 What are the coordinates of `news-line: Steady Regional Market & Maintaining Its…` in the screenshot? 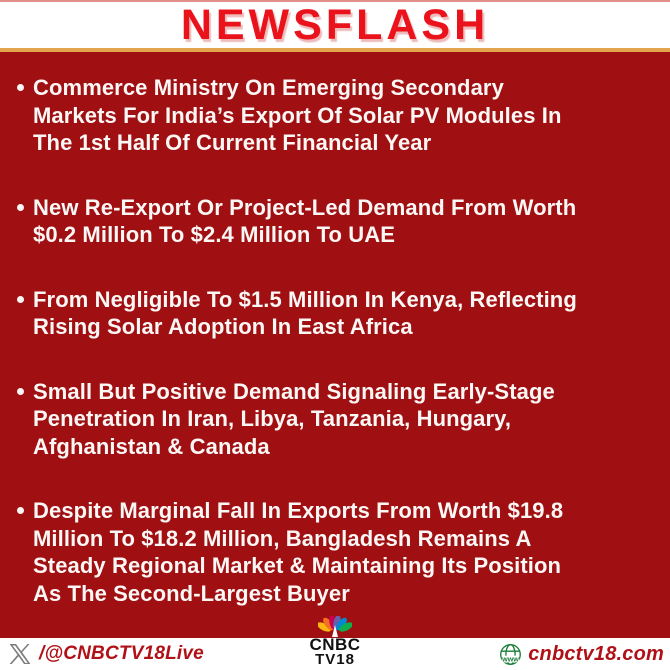 It's located at (297, 565).